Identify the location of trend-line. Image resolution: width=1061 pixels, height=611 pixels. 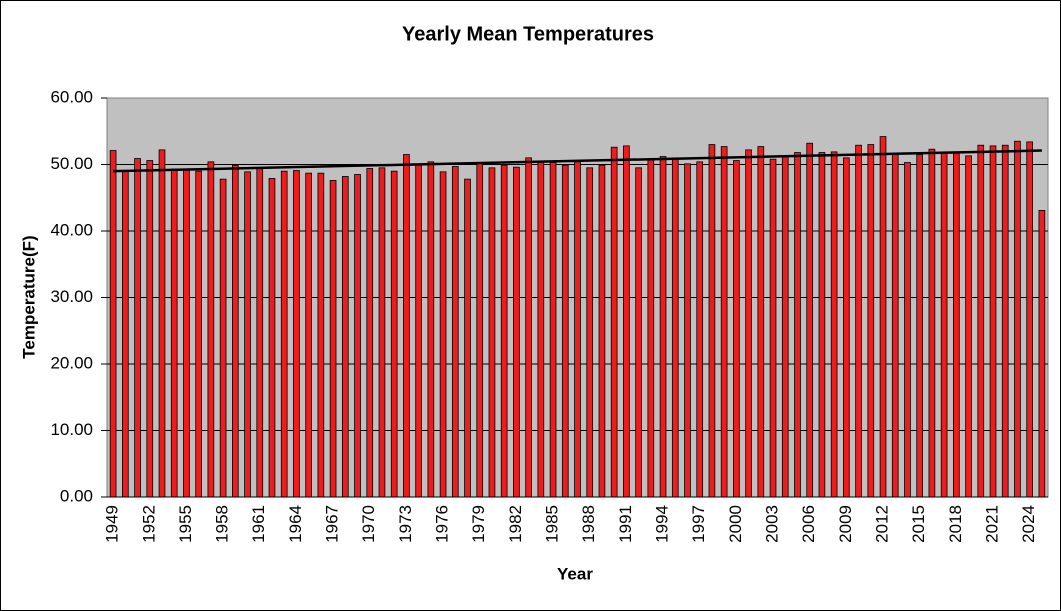
(577, 161).